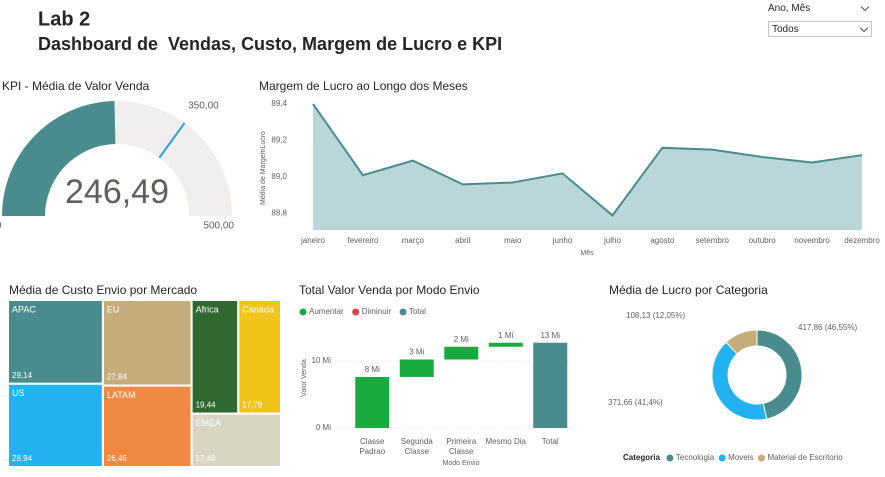  What do you see at coordinates (218, 226) in the screenshot?
I see `gauge-tick-label: 500,00` at bounding box center [218, 226].